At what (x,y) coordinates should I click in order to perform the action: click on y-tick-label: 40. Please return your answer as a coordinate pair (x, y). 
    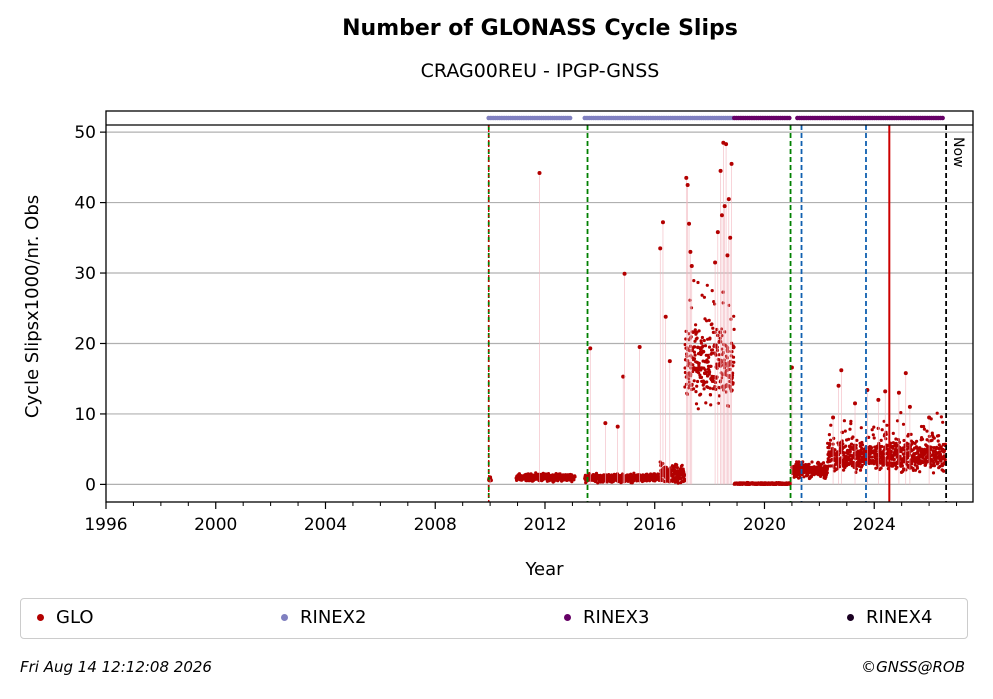
    Looking at the image, I should click on (85, 204).